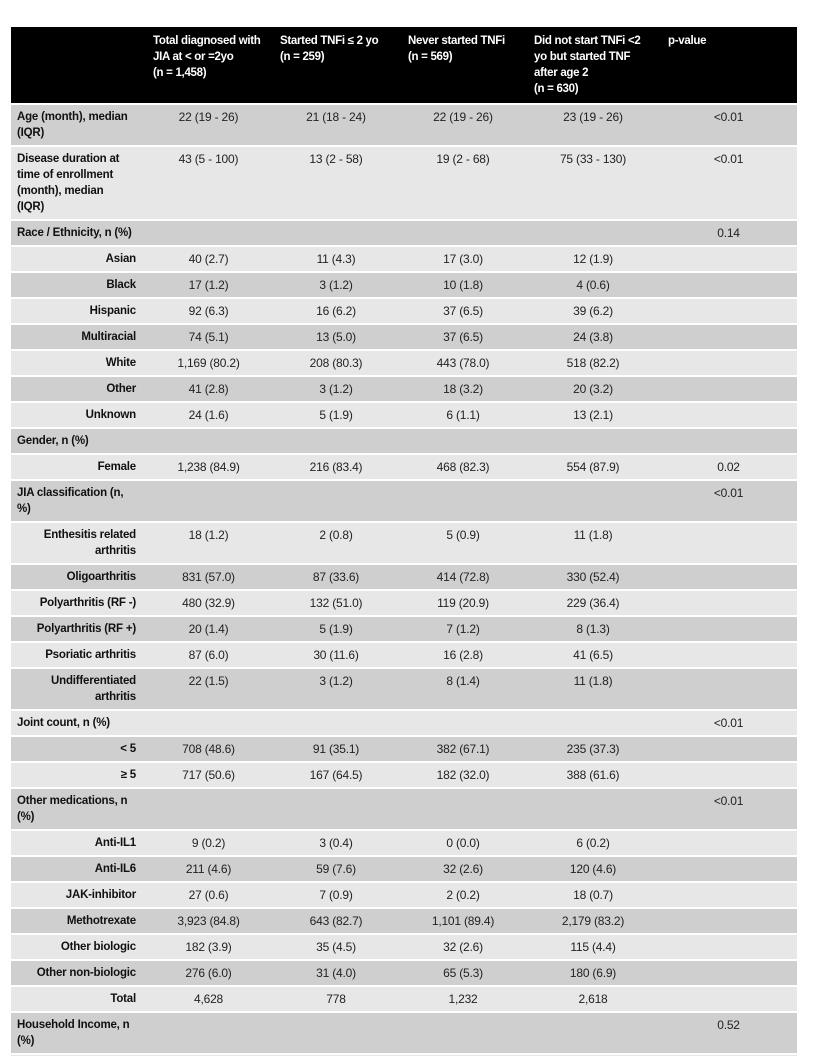  Describe the element at coordinates (463, 389) in the screenshot. I see `data-cell: 18 (3.2)` at that location.